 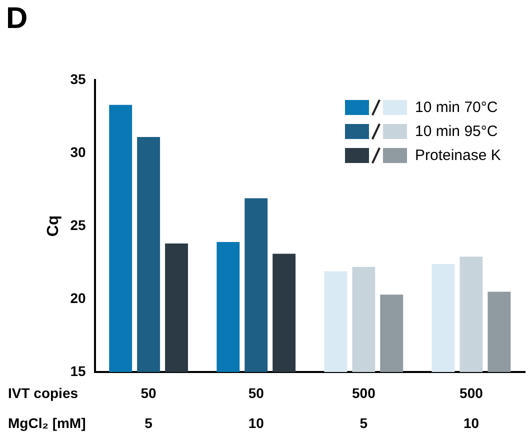 What do you see at coordinates (78, 370) in the screenshot?
I see `y-tick-label: 15` at bounding box center [78, 370].